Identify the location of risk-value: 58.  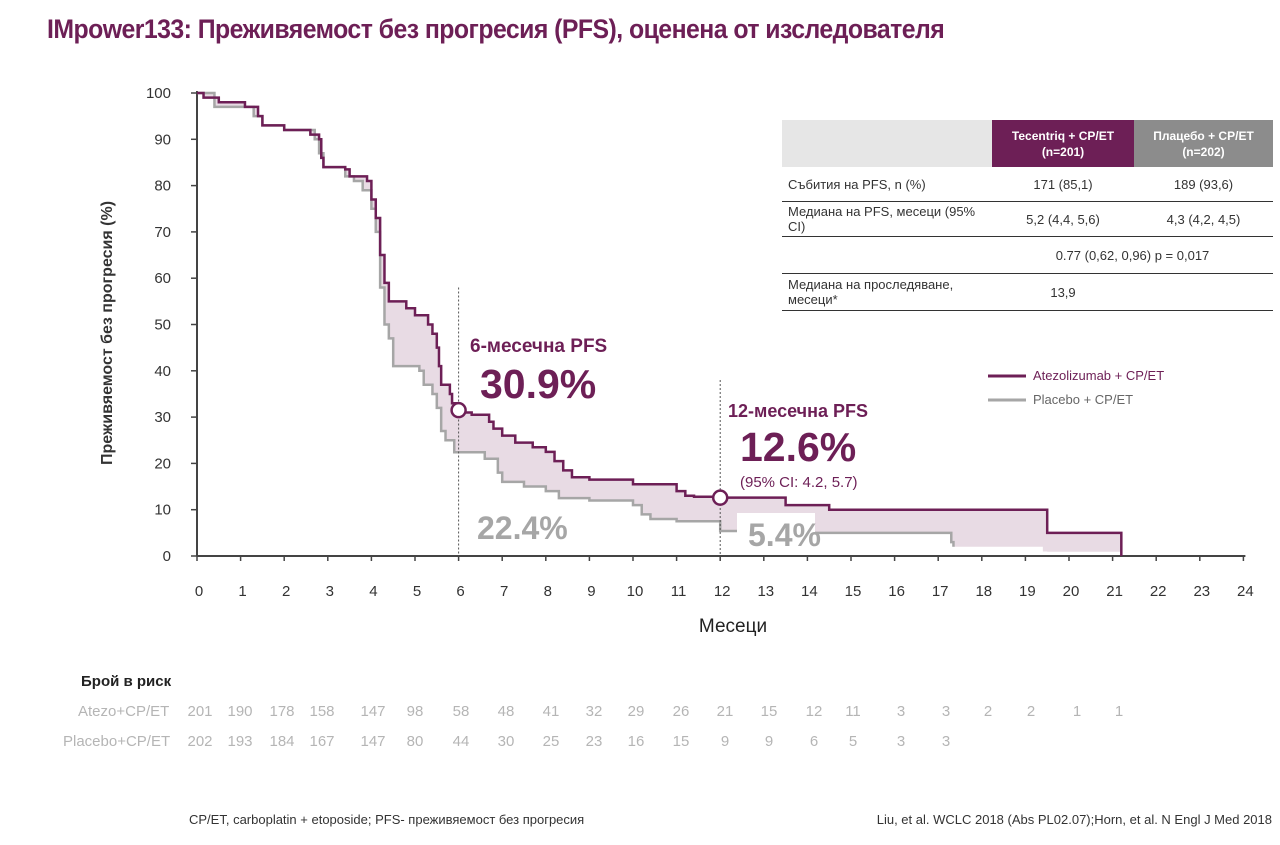
(461, 711).